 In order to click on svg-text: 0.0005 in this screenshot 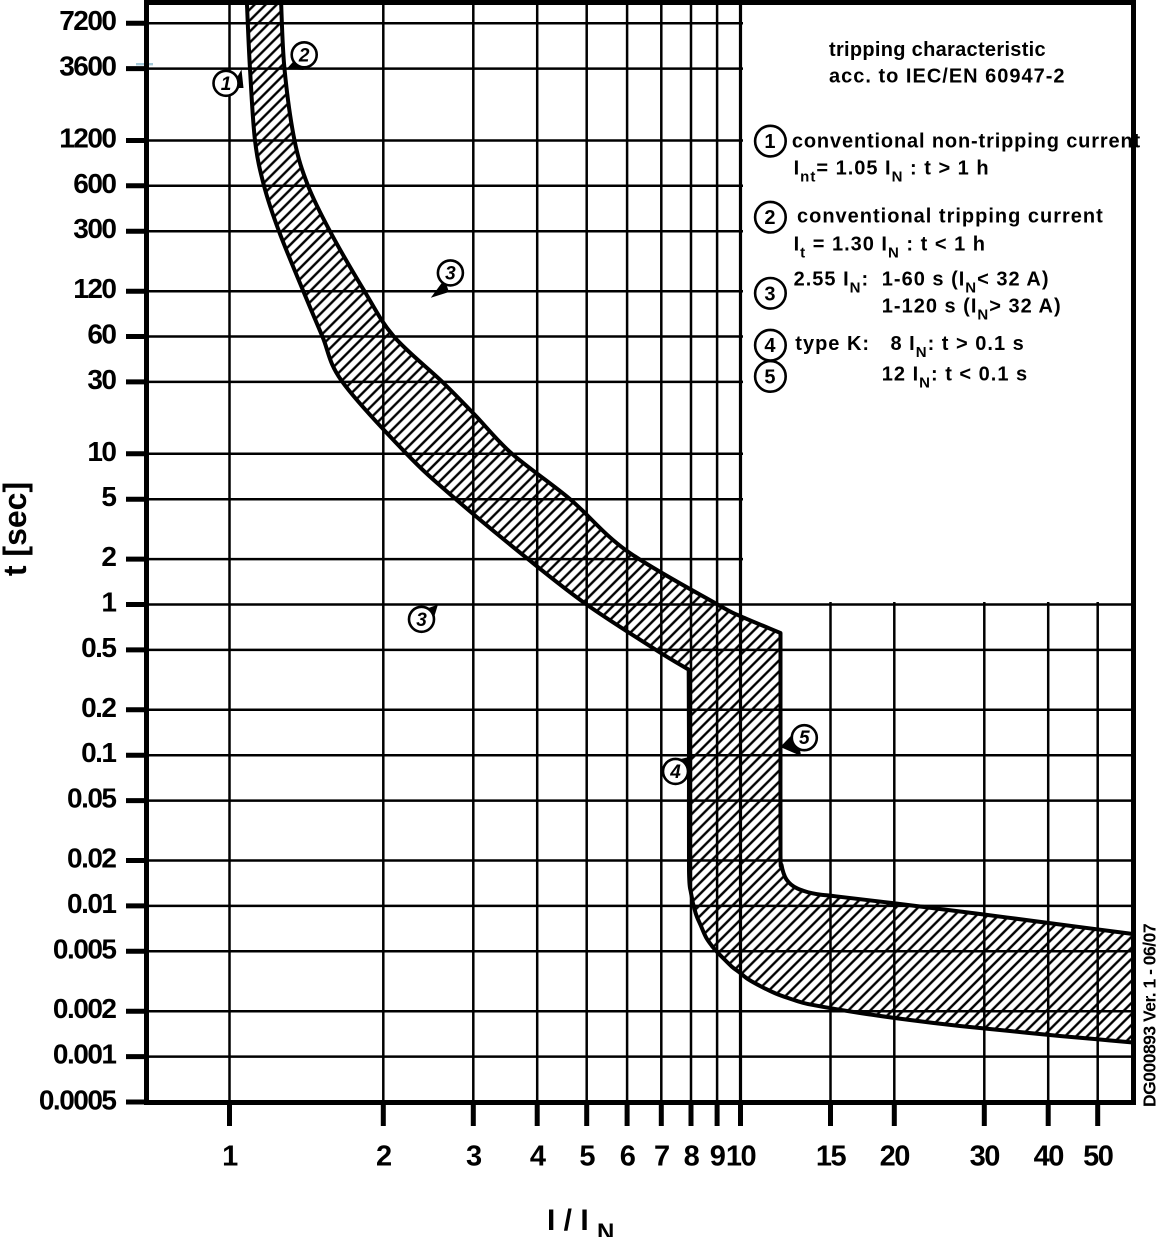, I will do `click(78, 1100)`.